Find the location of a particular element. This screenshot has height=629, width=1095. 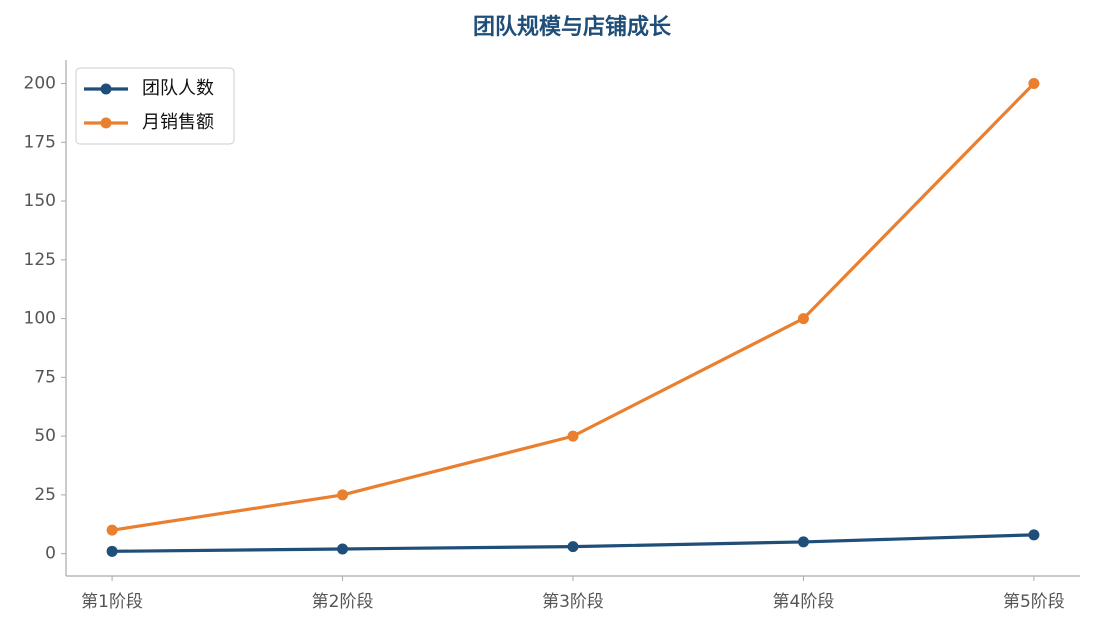

y-tick-label: 100 is located at coordinates (40, 319).